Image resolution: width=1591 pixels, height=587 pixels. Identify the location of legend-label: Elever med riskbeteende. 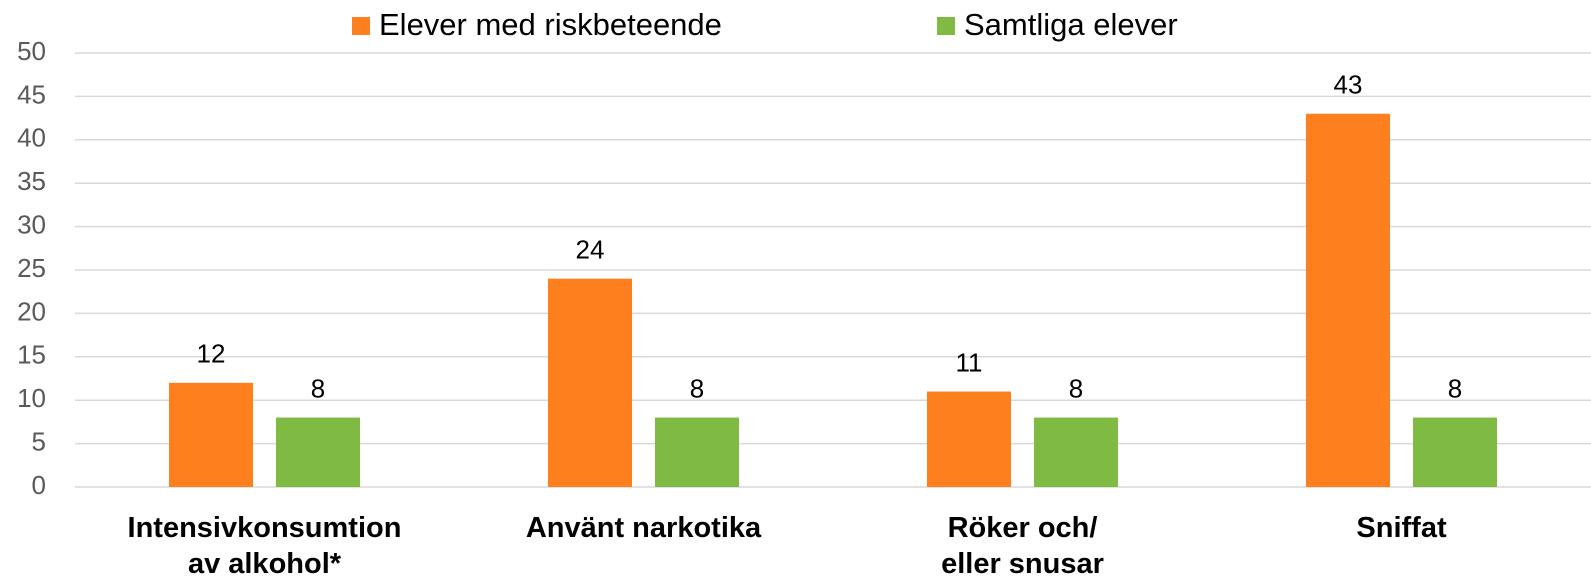
(550, 24).